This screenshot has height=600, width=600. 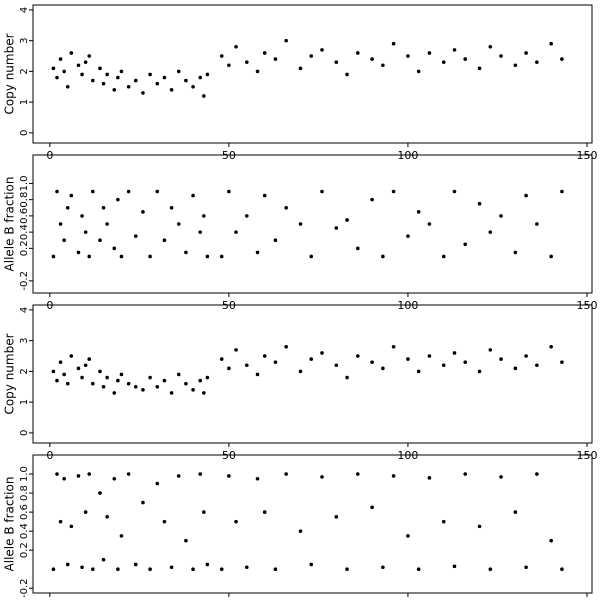 What do you see at coordinates (24, 550) in the screenshot?
I see `y-tick-label: 0.2` at bounding box center [24, 550].